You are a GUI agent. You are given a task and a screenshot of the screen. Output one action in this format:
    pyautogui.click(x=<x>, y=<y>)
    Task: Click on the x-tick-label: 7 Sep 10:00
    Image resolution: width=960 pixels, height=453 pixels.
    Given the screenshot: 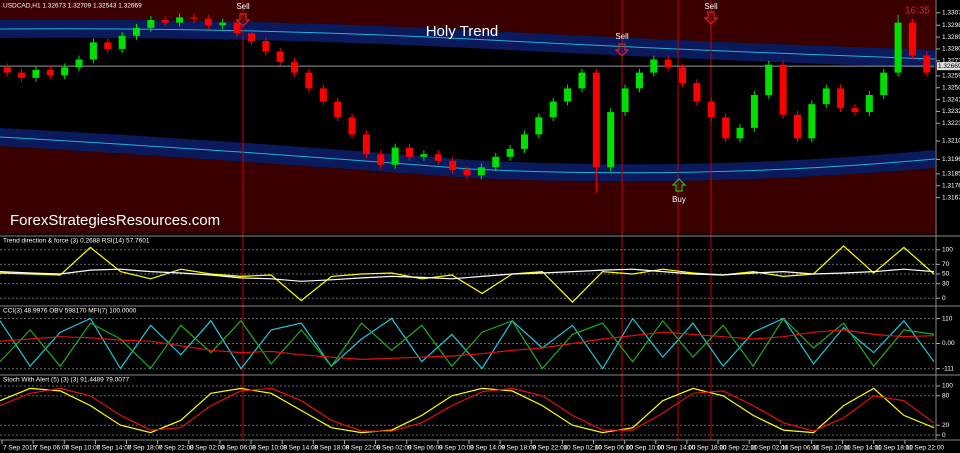 What is the action you would take?
    pyautogui.click(x=82, y=448)
    